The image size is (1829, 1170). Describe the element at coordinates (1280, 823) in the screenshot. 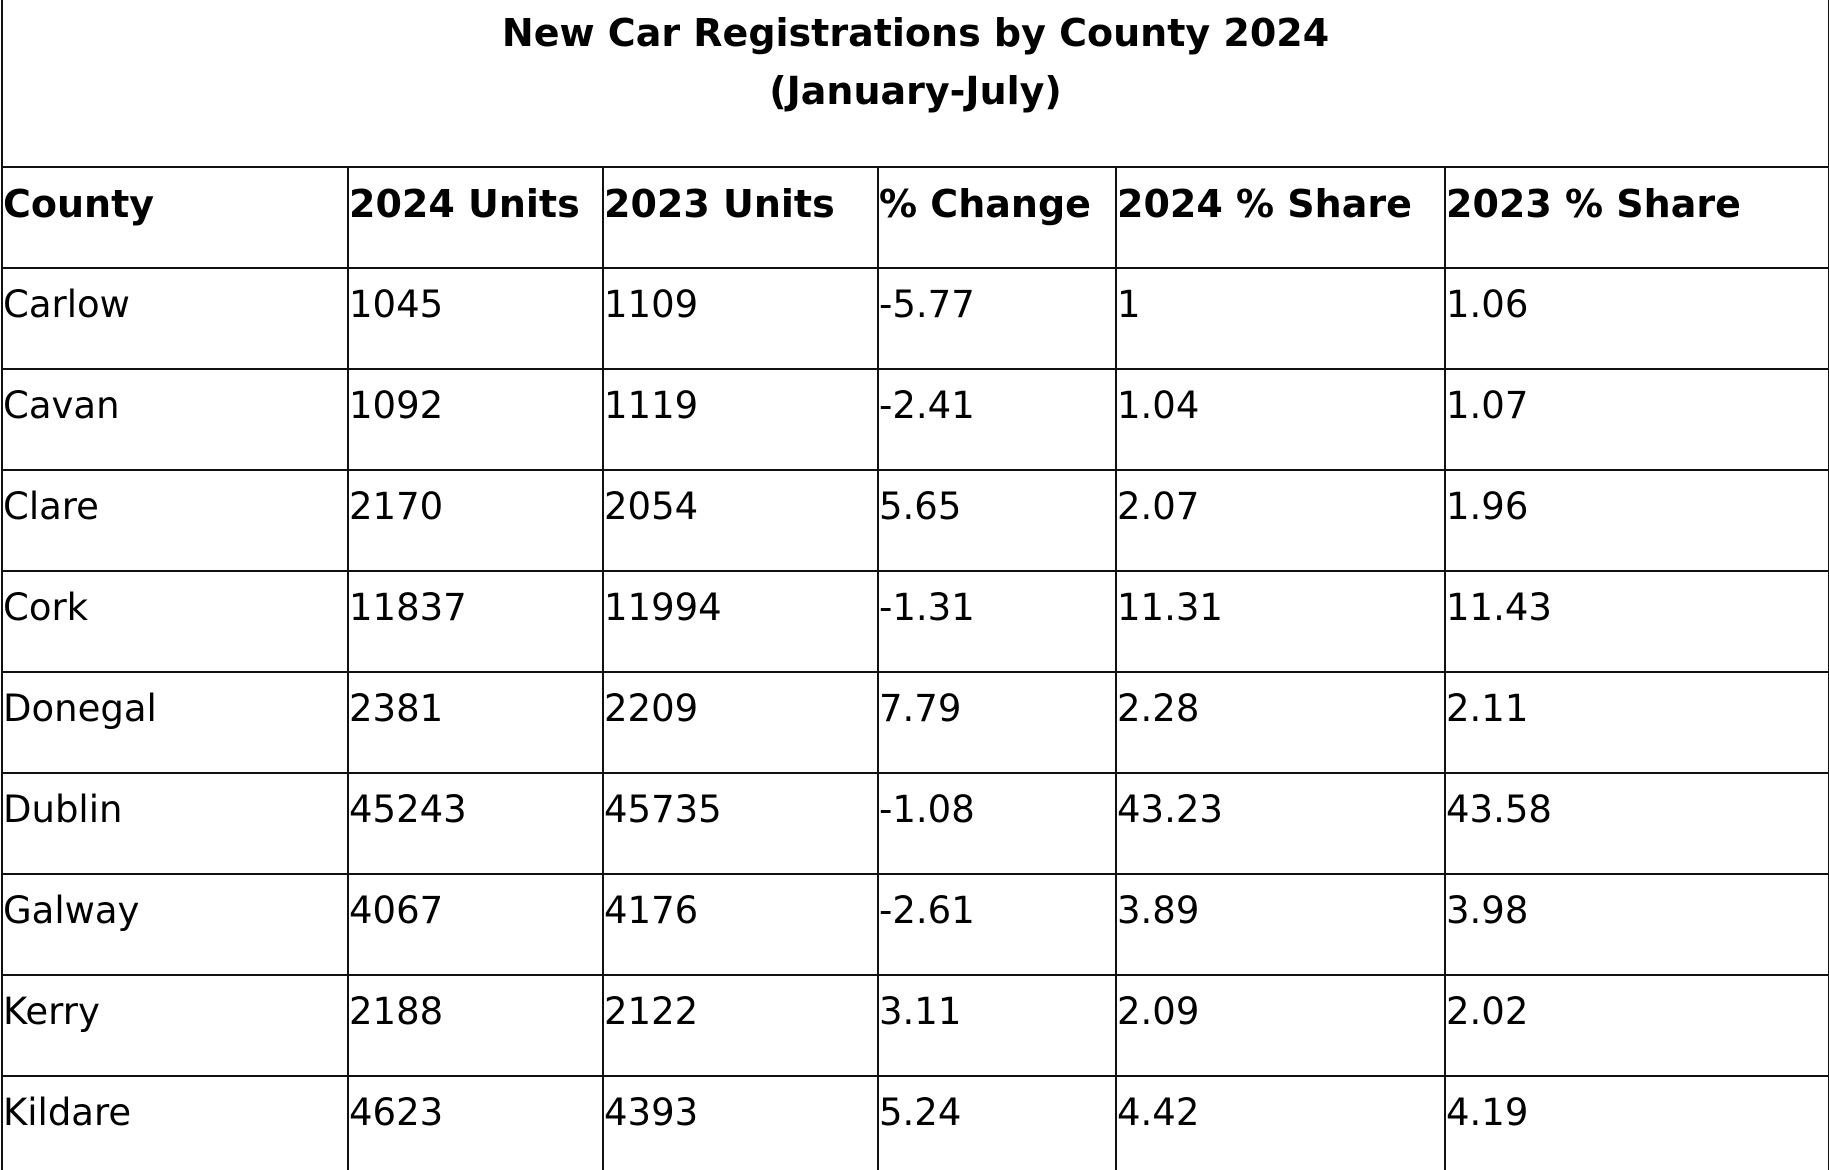

I see `value-cell: 43.23` at that location.